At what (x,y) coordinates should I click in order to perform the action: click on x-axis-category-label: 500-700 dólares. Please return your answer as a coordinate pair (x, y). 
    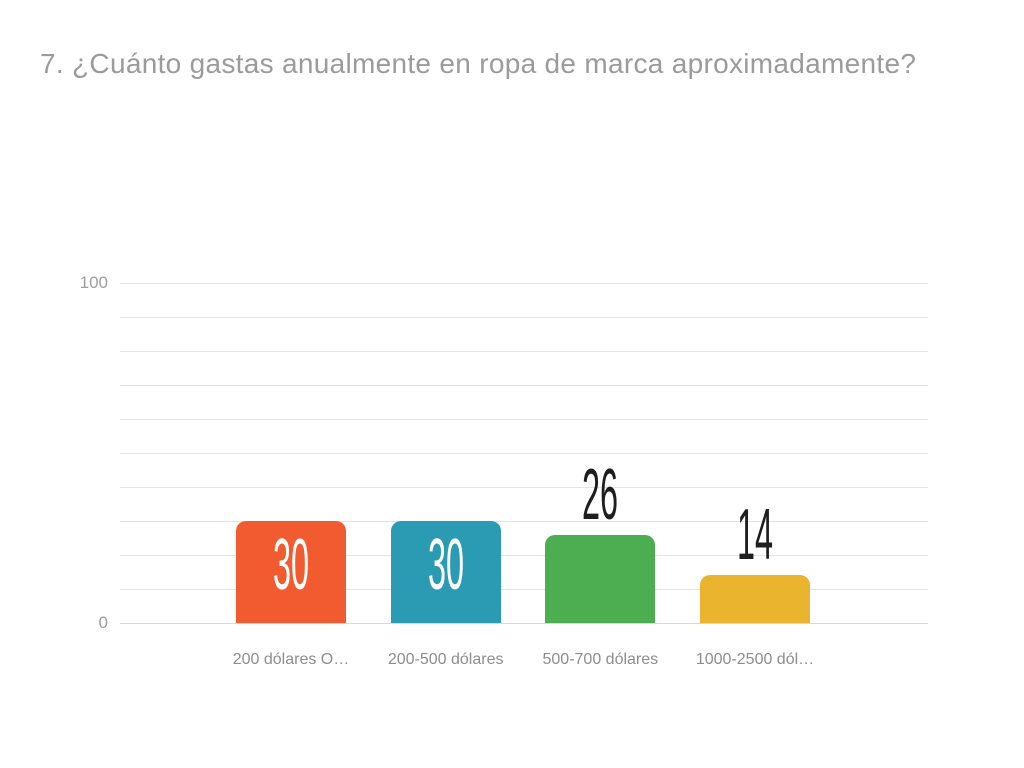
    Looking at the image, I should click on (600, 659).